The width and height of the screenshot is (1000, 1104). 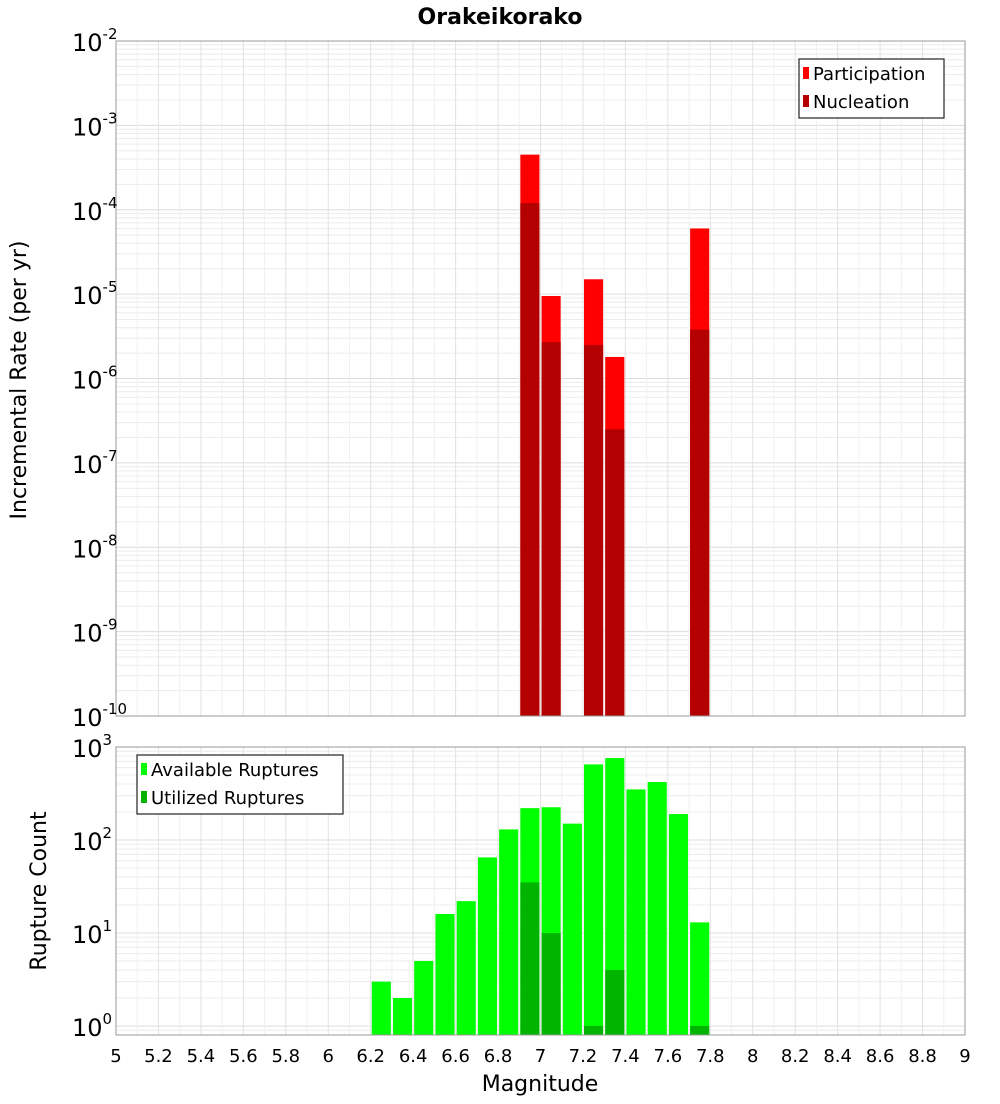 What do you see at coordinates (500, 17) in the screenshot?
I see `chart-title: Orakeikorako` at bounding box center [500, 17].